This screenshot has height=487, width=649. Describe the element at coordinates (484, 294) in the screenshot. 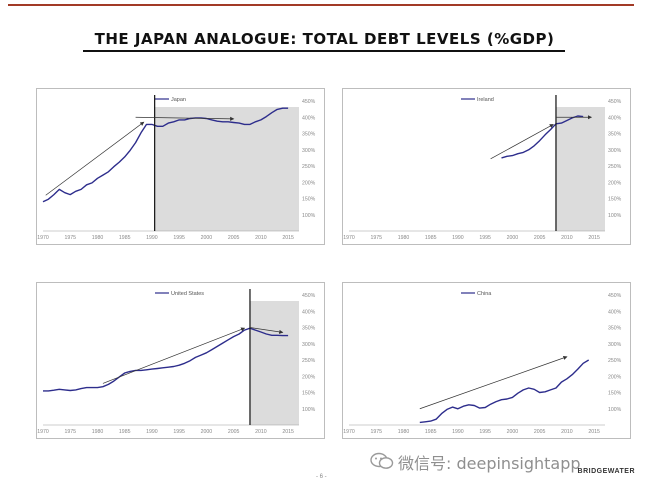

I see `legend-label: China` at that location.